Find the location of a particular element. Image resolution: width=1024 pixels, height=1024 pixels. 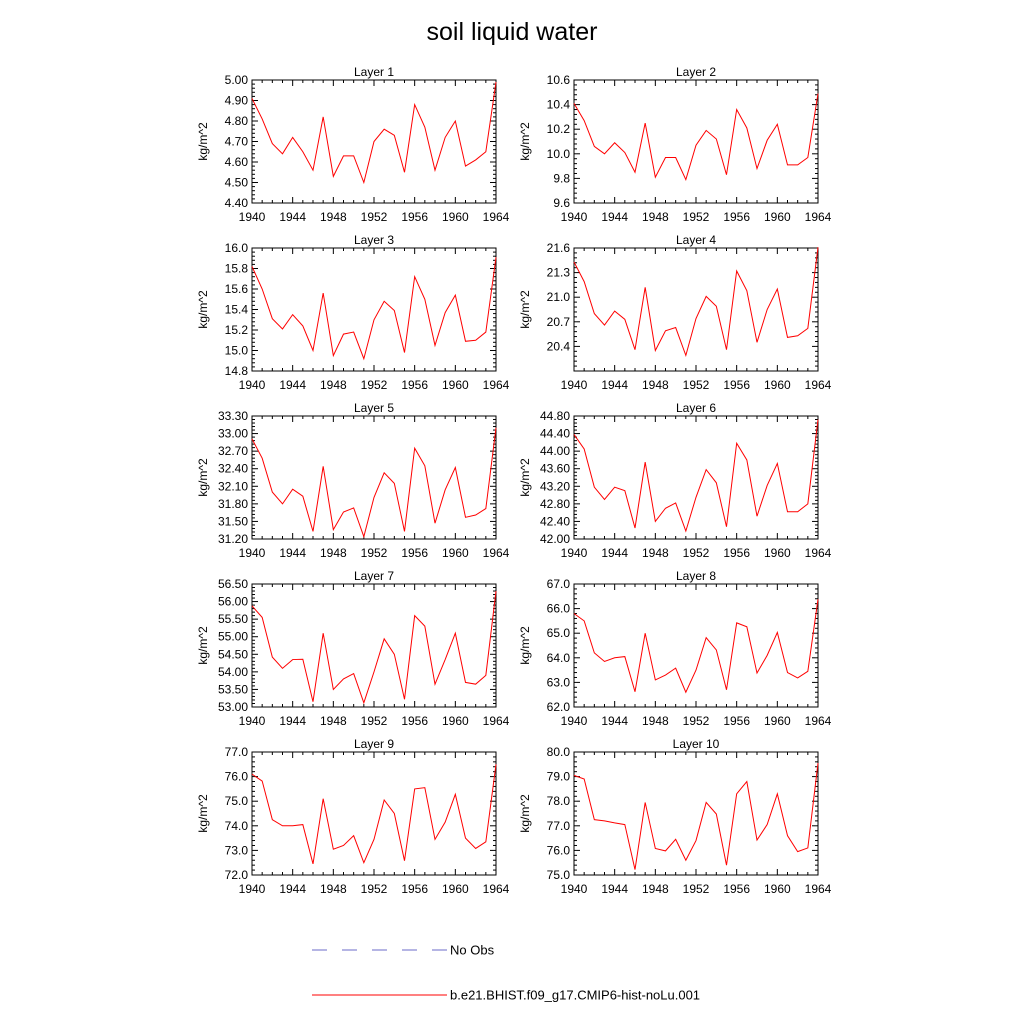

y-tick-label: 33.00 is located at coordinates (233, 434).